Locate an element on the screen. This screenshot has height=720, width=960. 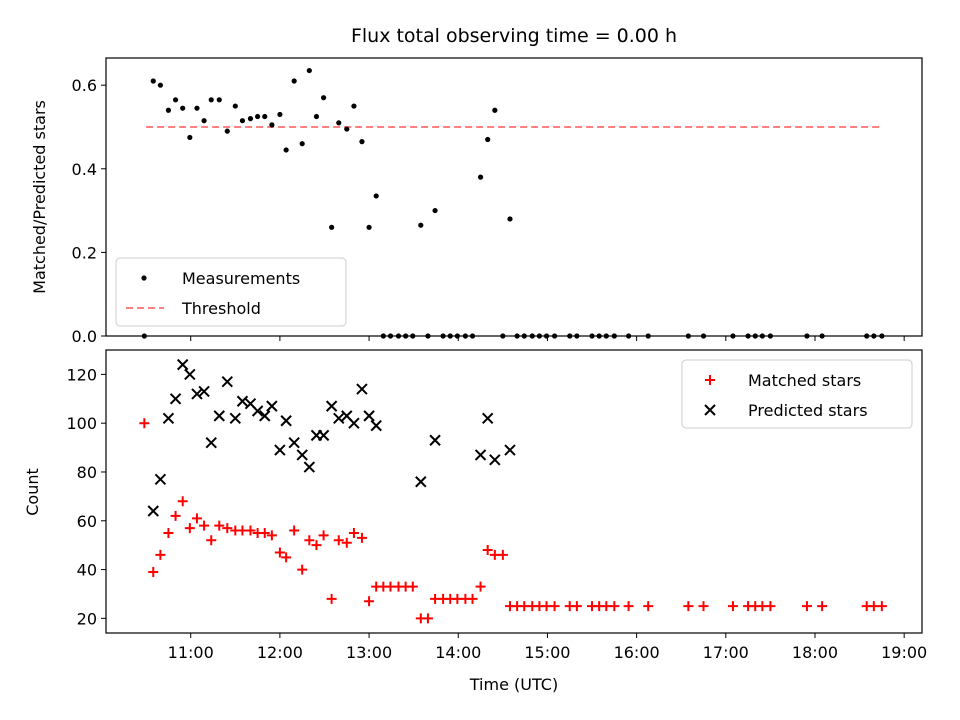
x-tick-label: 18:00 is located at coordinates (815, 652).